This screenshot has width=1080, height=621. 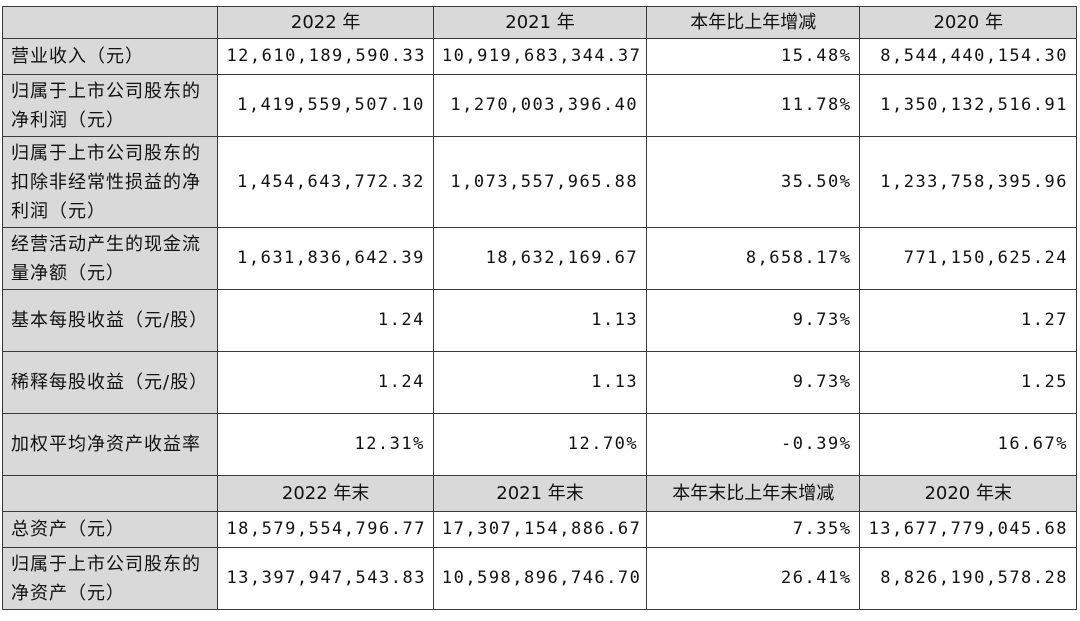 What do you see at coordinates (110, 578) in the screenshot?
I see `row-label: 归属于上市公司股东的净资产（元）` at bounding box center [110, 578].